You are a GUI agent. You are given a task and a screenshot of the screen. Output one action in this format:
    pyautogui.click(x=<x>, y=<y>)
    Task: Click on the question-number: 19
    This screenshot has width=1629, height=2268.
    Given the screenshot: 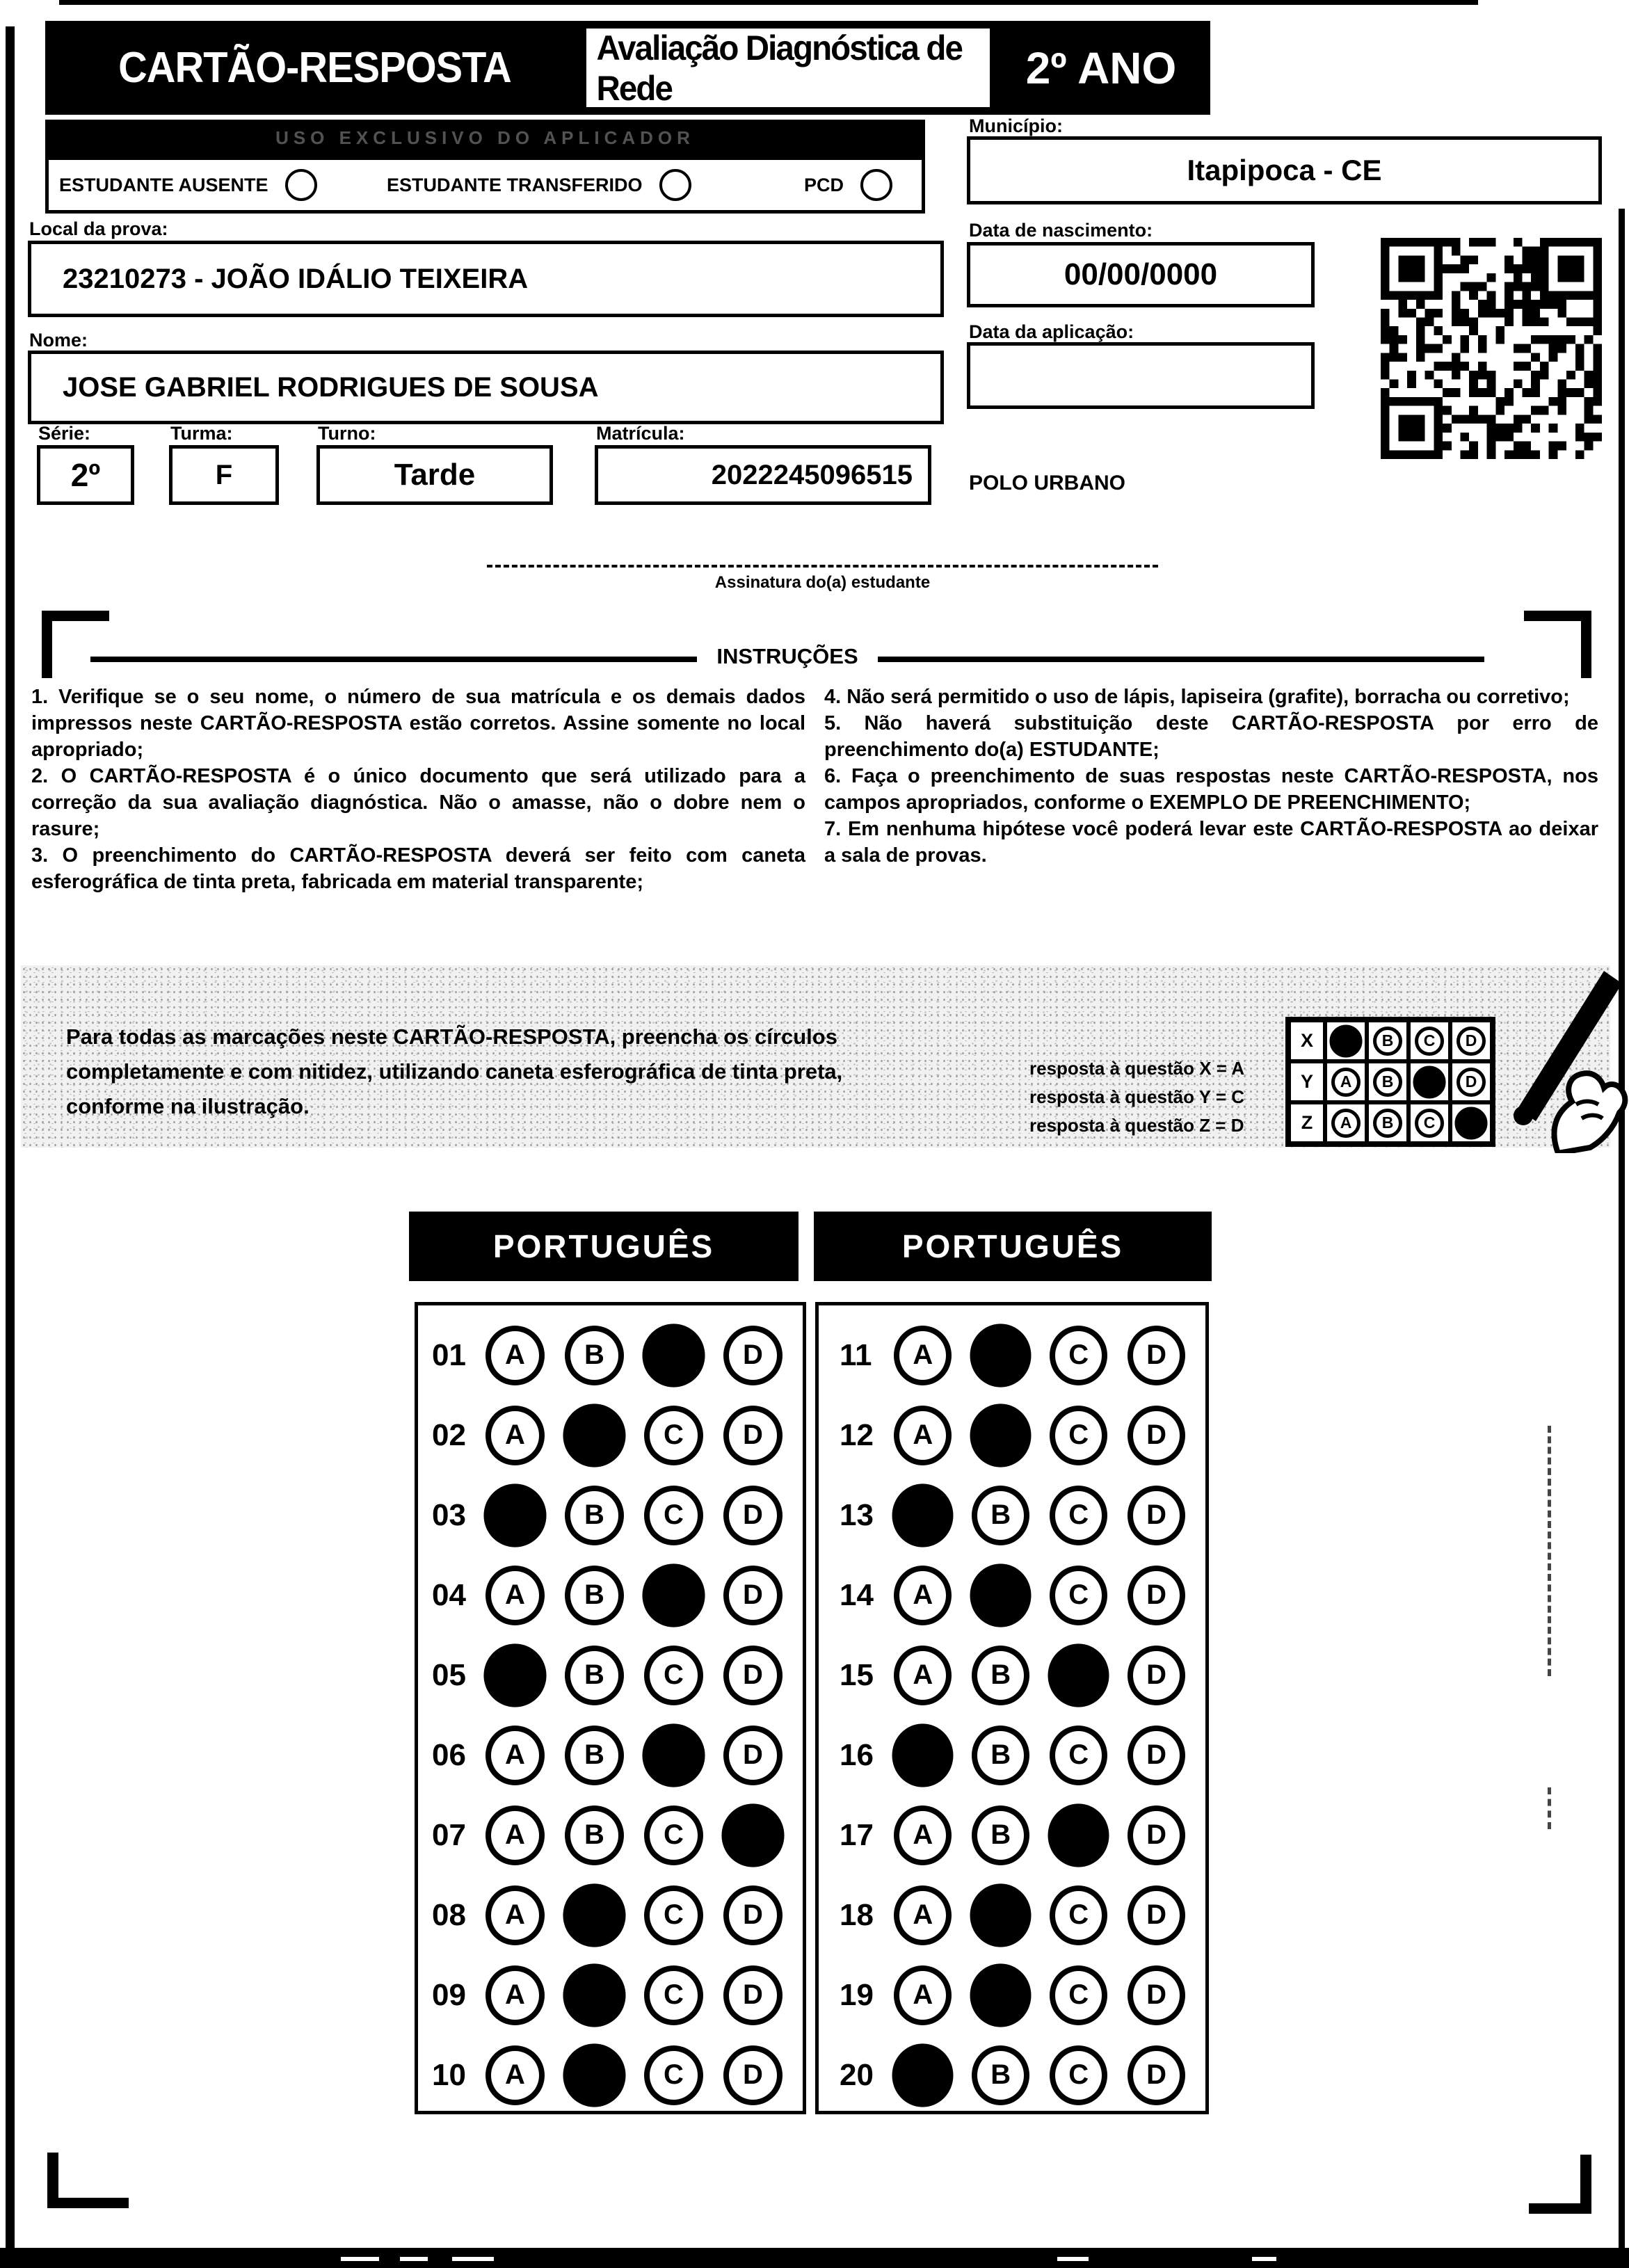 What is the action you would take?
    pyautogui.click(x=857, y=1994)
    